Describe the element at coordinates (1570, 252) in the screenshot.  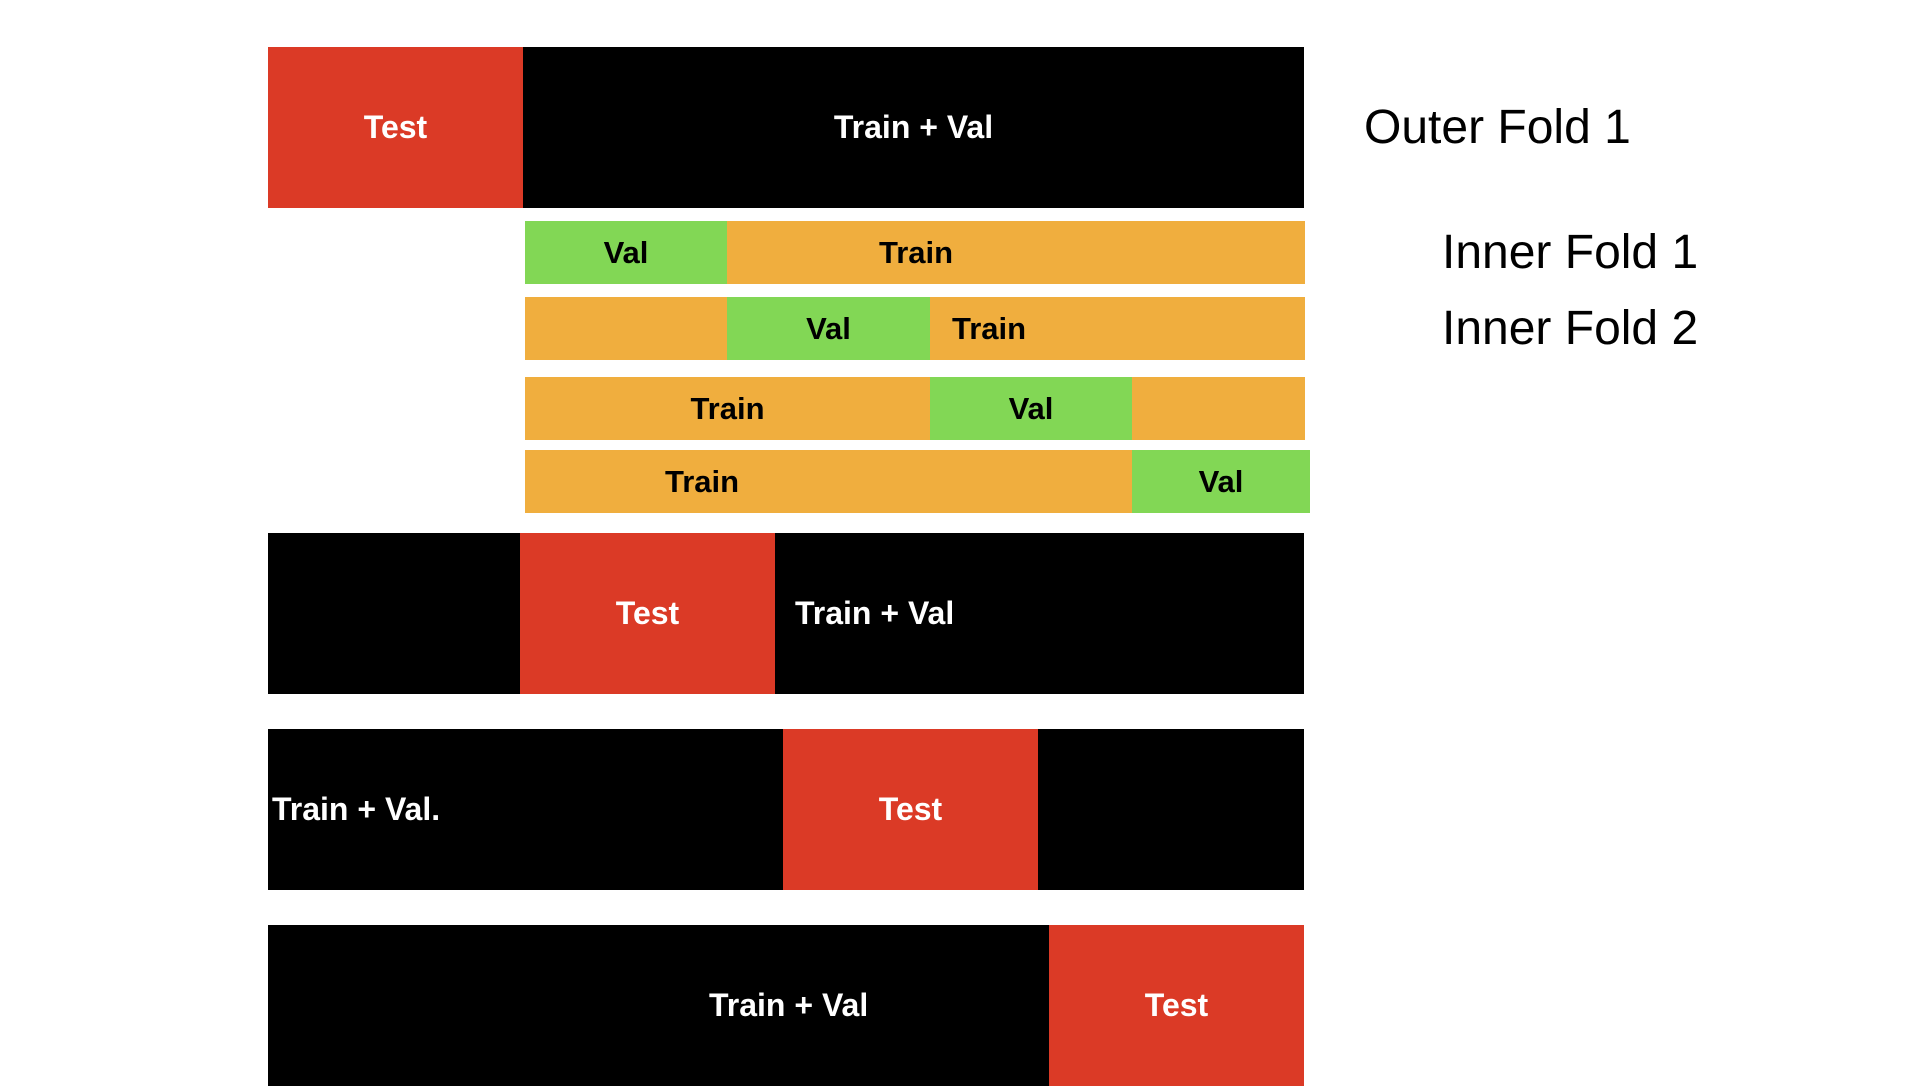
I see `inner-fold-1-label: Inner Fold 1` at that location.